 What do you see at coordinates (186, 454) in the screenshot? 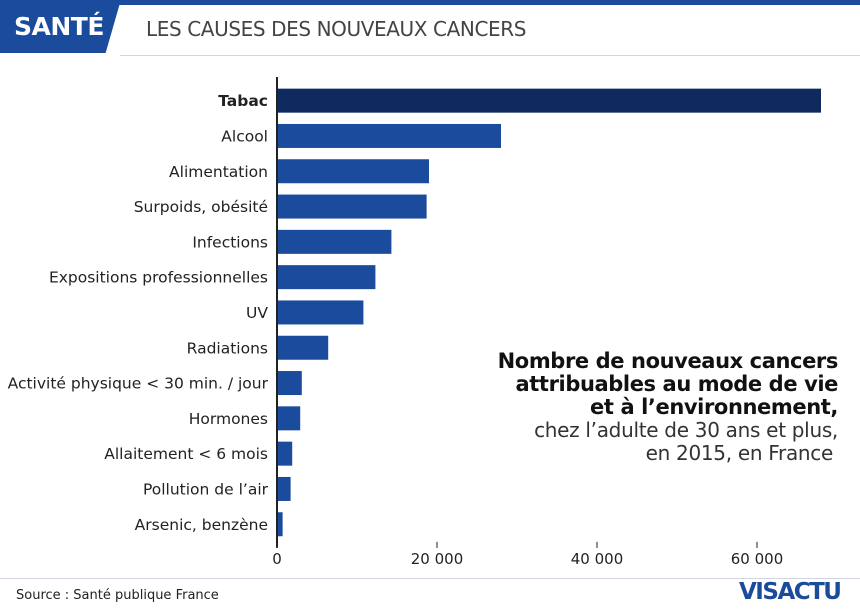
I see `category-label-10: Allaitement < 6 mois` at bounding box center [186, 454].